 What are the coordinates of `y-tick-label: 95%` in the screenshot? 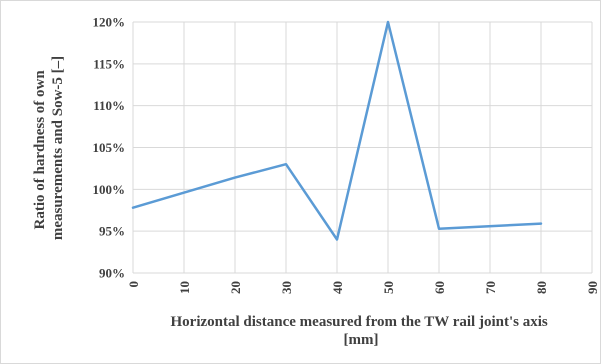 It's located at (112, 231).